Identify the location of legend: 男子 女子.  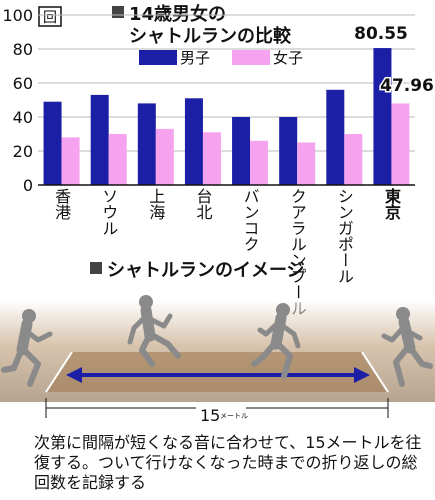
(221, 58).